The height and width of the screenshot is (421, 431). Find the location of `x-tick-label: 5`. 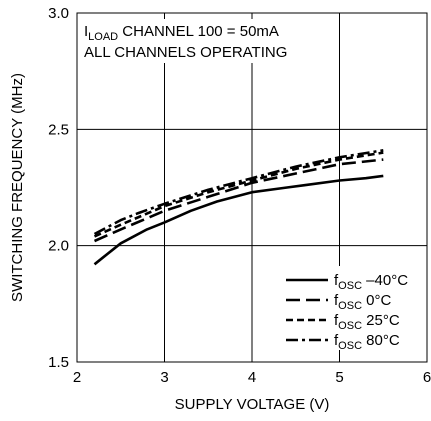

x-tick-label: 5 is located at coordinates (339, 377).